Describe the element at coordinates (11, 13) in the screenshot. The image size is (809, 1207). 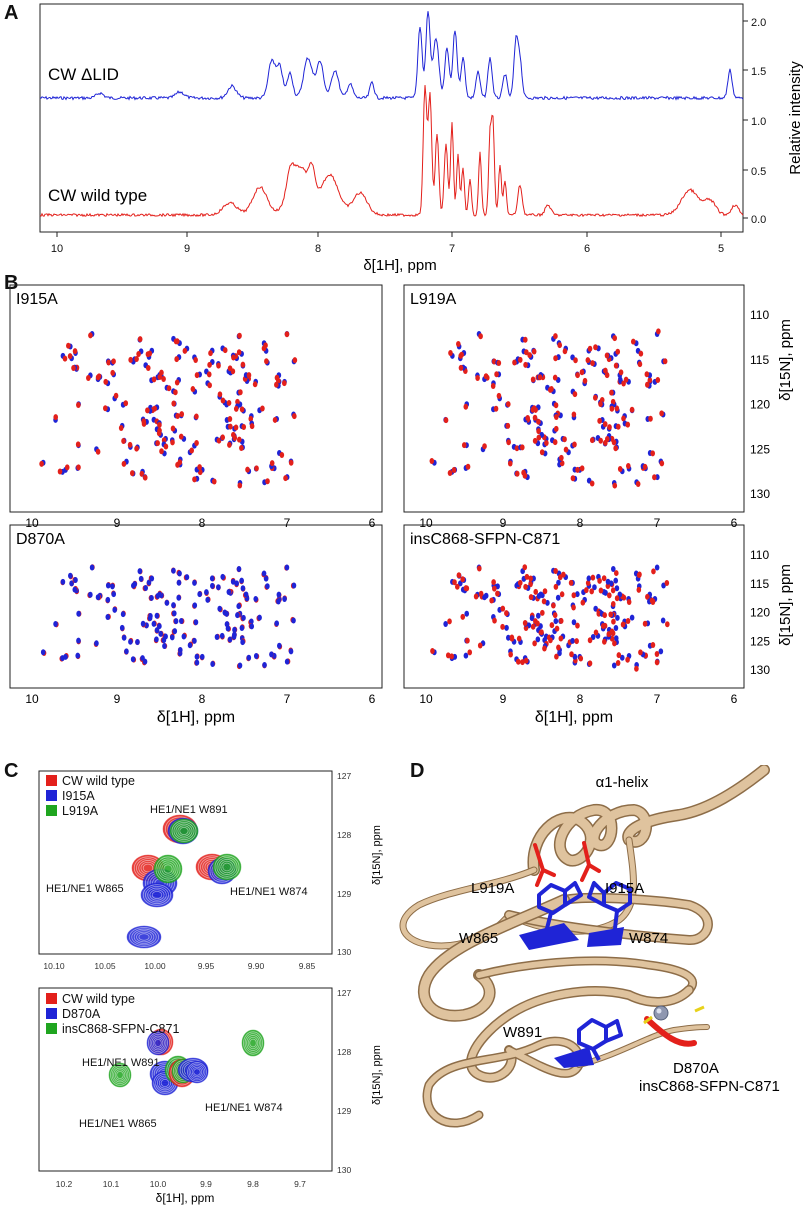
I see `panel-a-label: A` at that location.